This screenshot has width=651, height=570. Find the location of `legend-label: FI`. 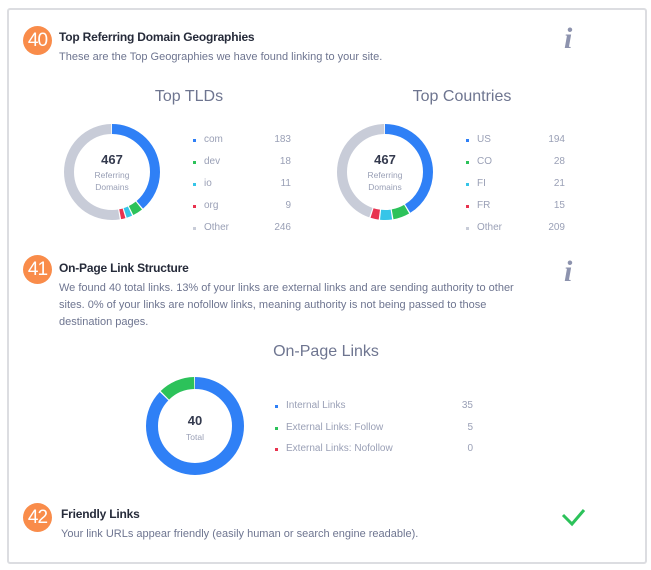

legend-label: FI is located at coordinates (481, 183).